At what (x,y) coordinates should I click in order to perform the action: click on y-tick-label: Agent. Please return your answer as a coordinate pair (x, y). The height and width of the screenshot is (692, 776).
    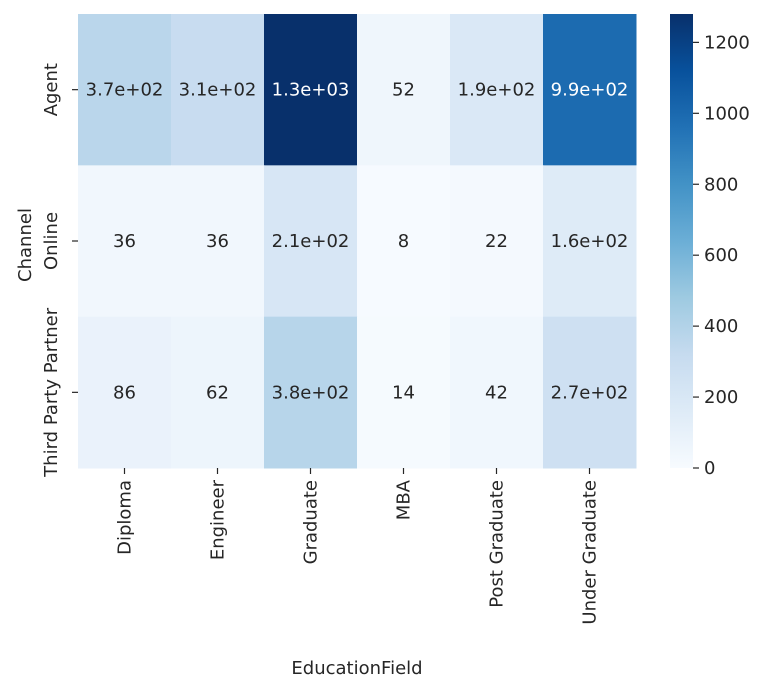
    Looking at the image, I should click on (51, 89).